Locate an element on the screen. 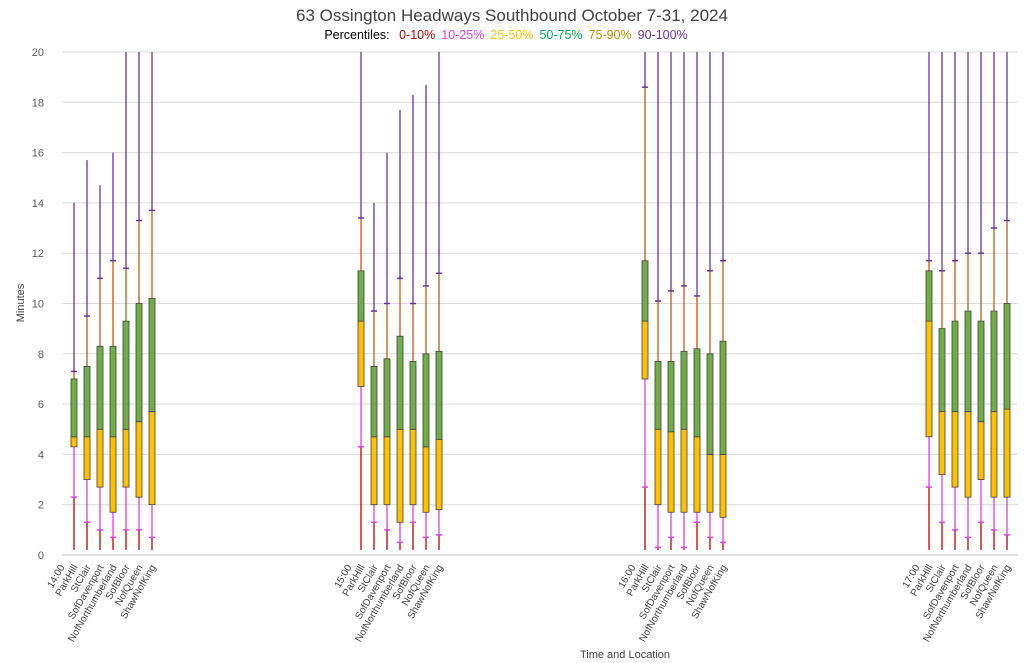  y-tick-label: 6 is located at coordinates (41, 405).